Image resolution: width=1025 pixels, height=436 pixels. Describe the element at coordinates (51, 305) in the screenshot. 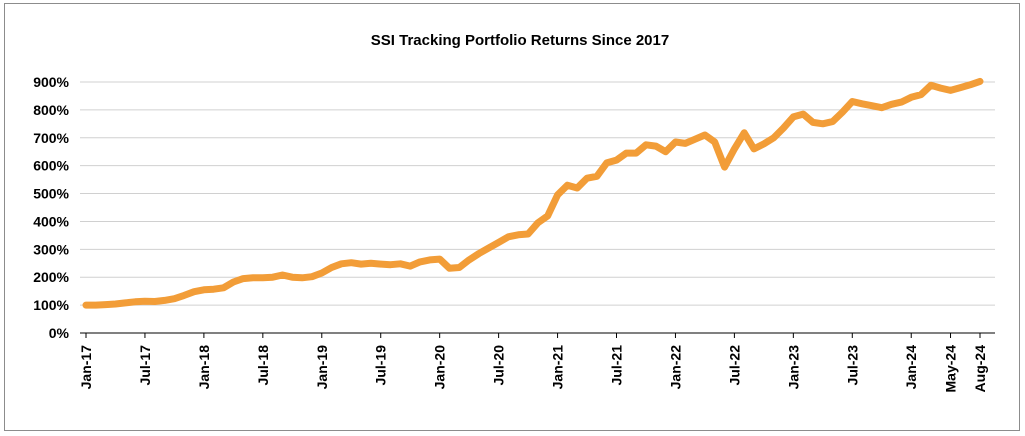

I see `y-tick-label: 100%` at that location.